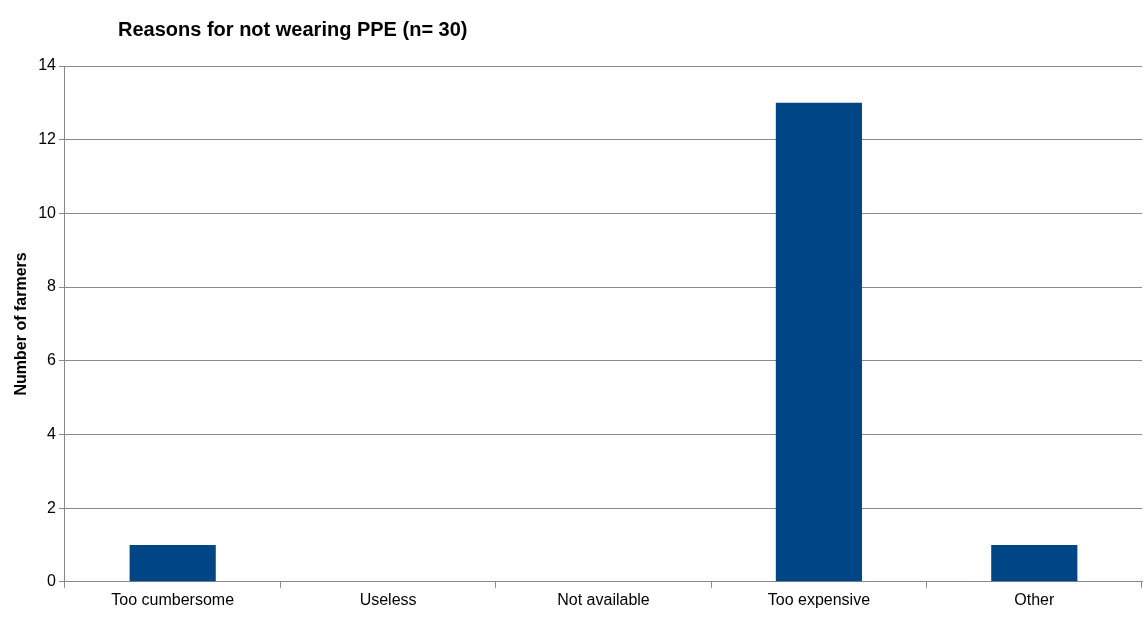 Image resolution: width=1144 pixels, height=623 pixels. I want to click on y-tick-label: 4, so click(52, 433).